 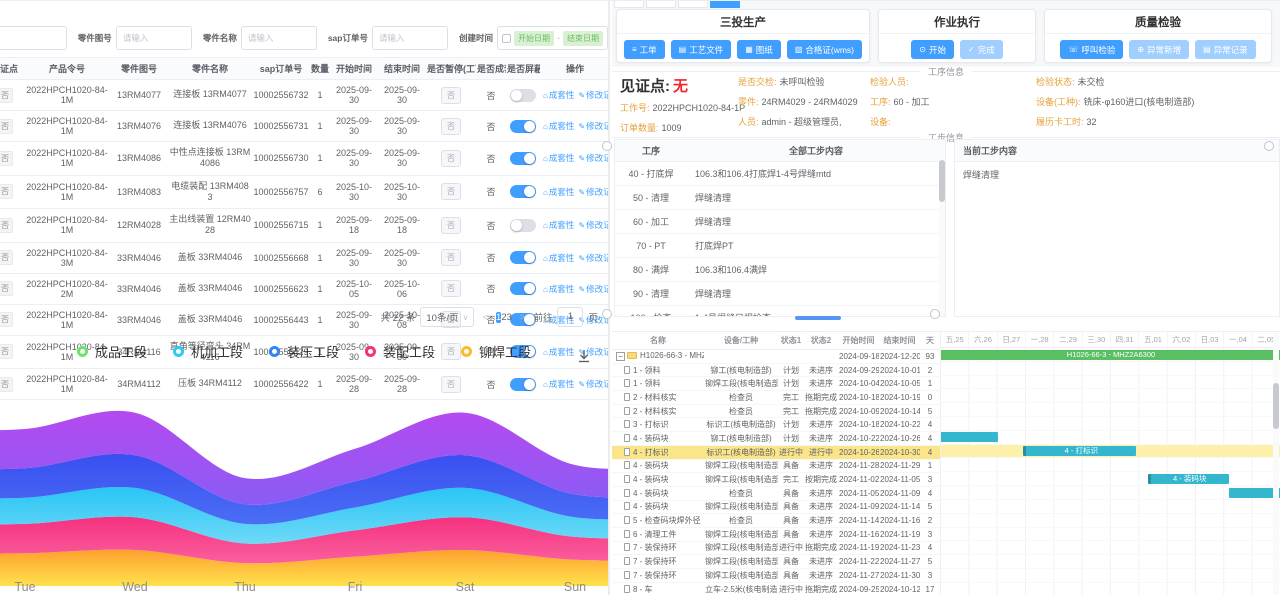 I want to click on tab-stub-active, so click(x=725, y=4).